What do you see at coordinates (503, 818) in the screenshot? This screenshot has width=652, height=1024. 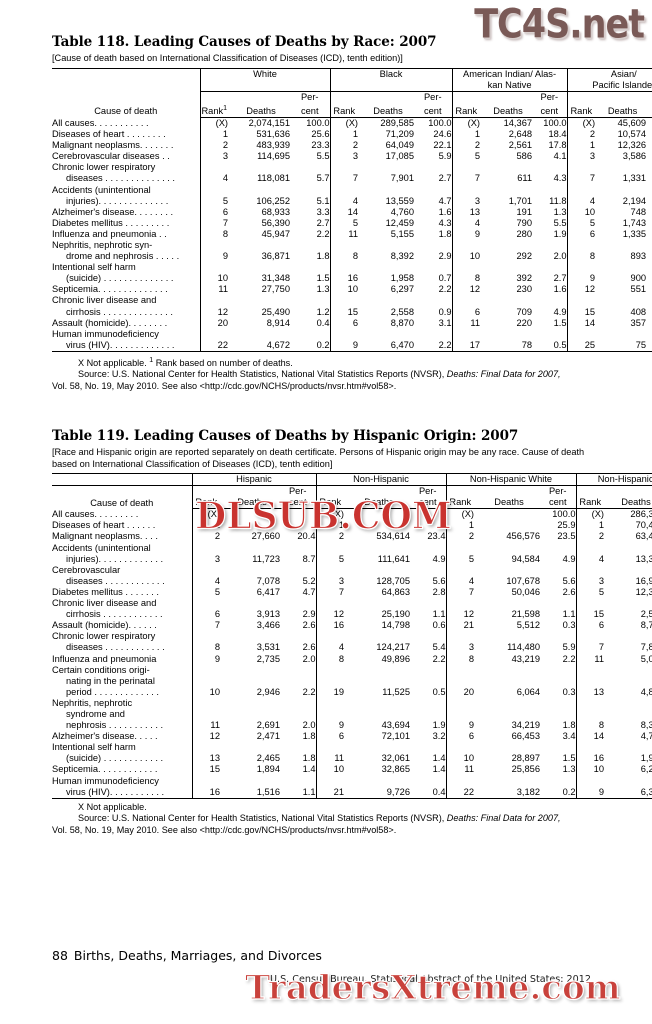 I see `source-italic: Deaths: Final Data for 2007,` at bounding box center [503, 818].